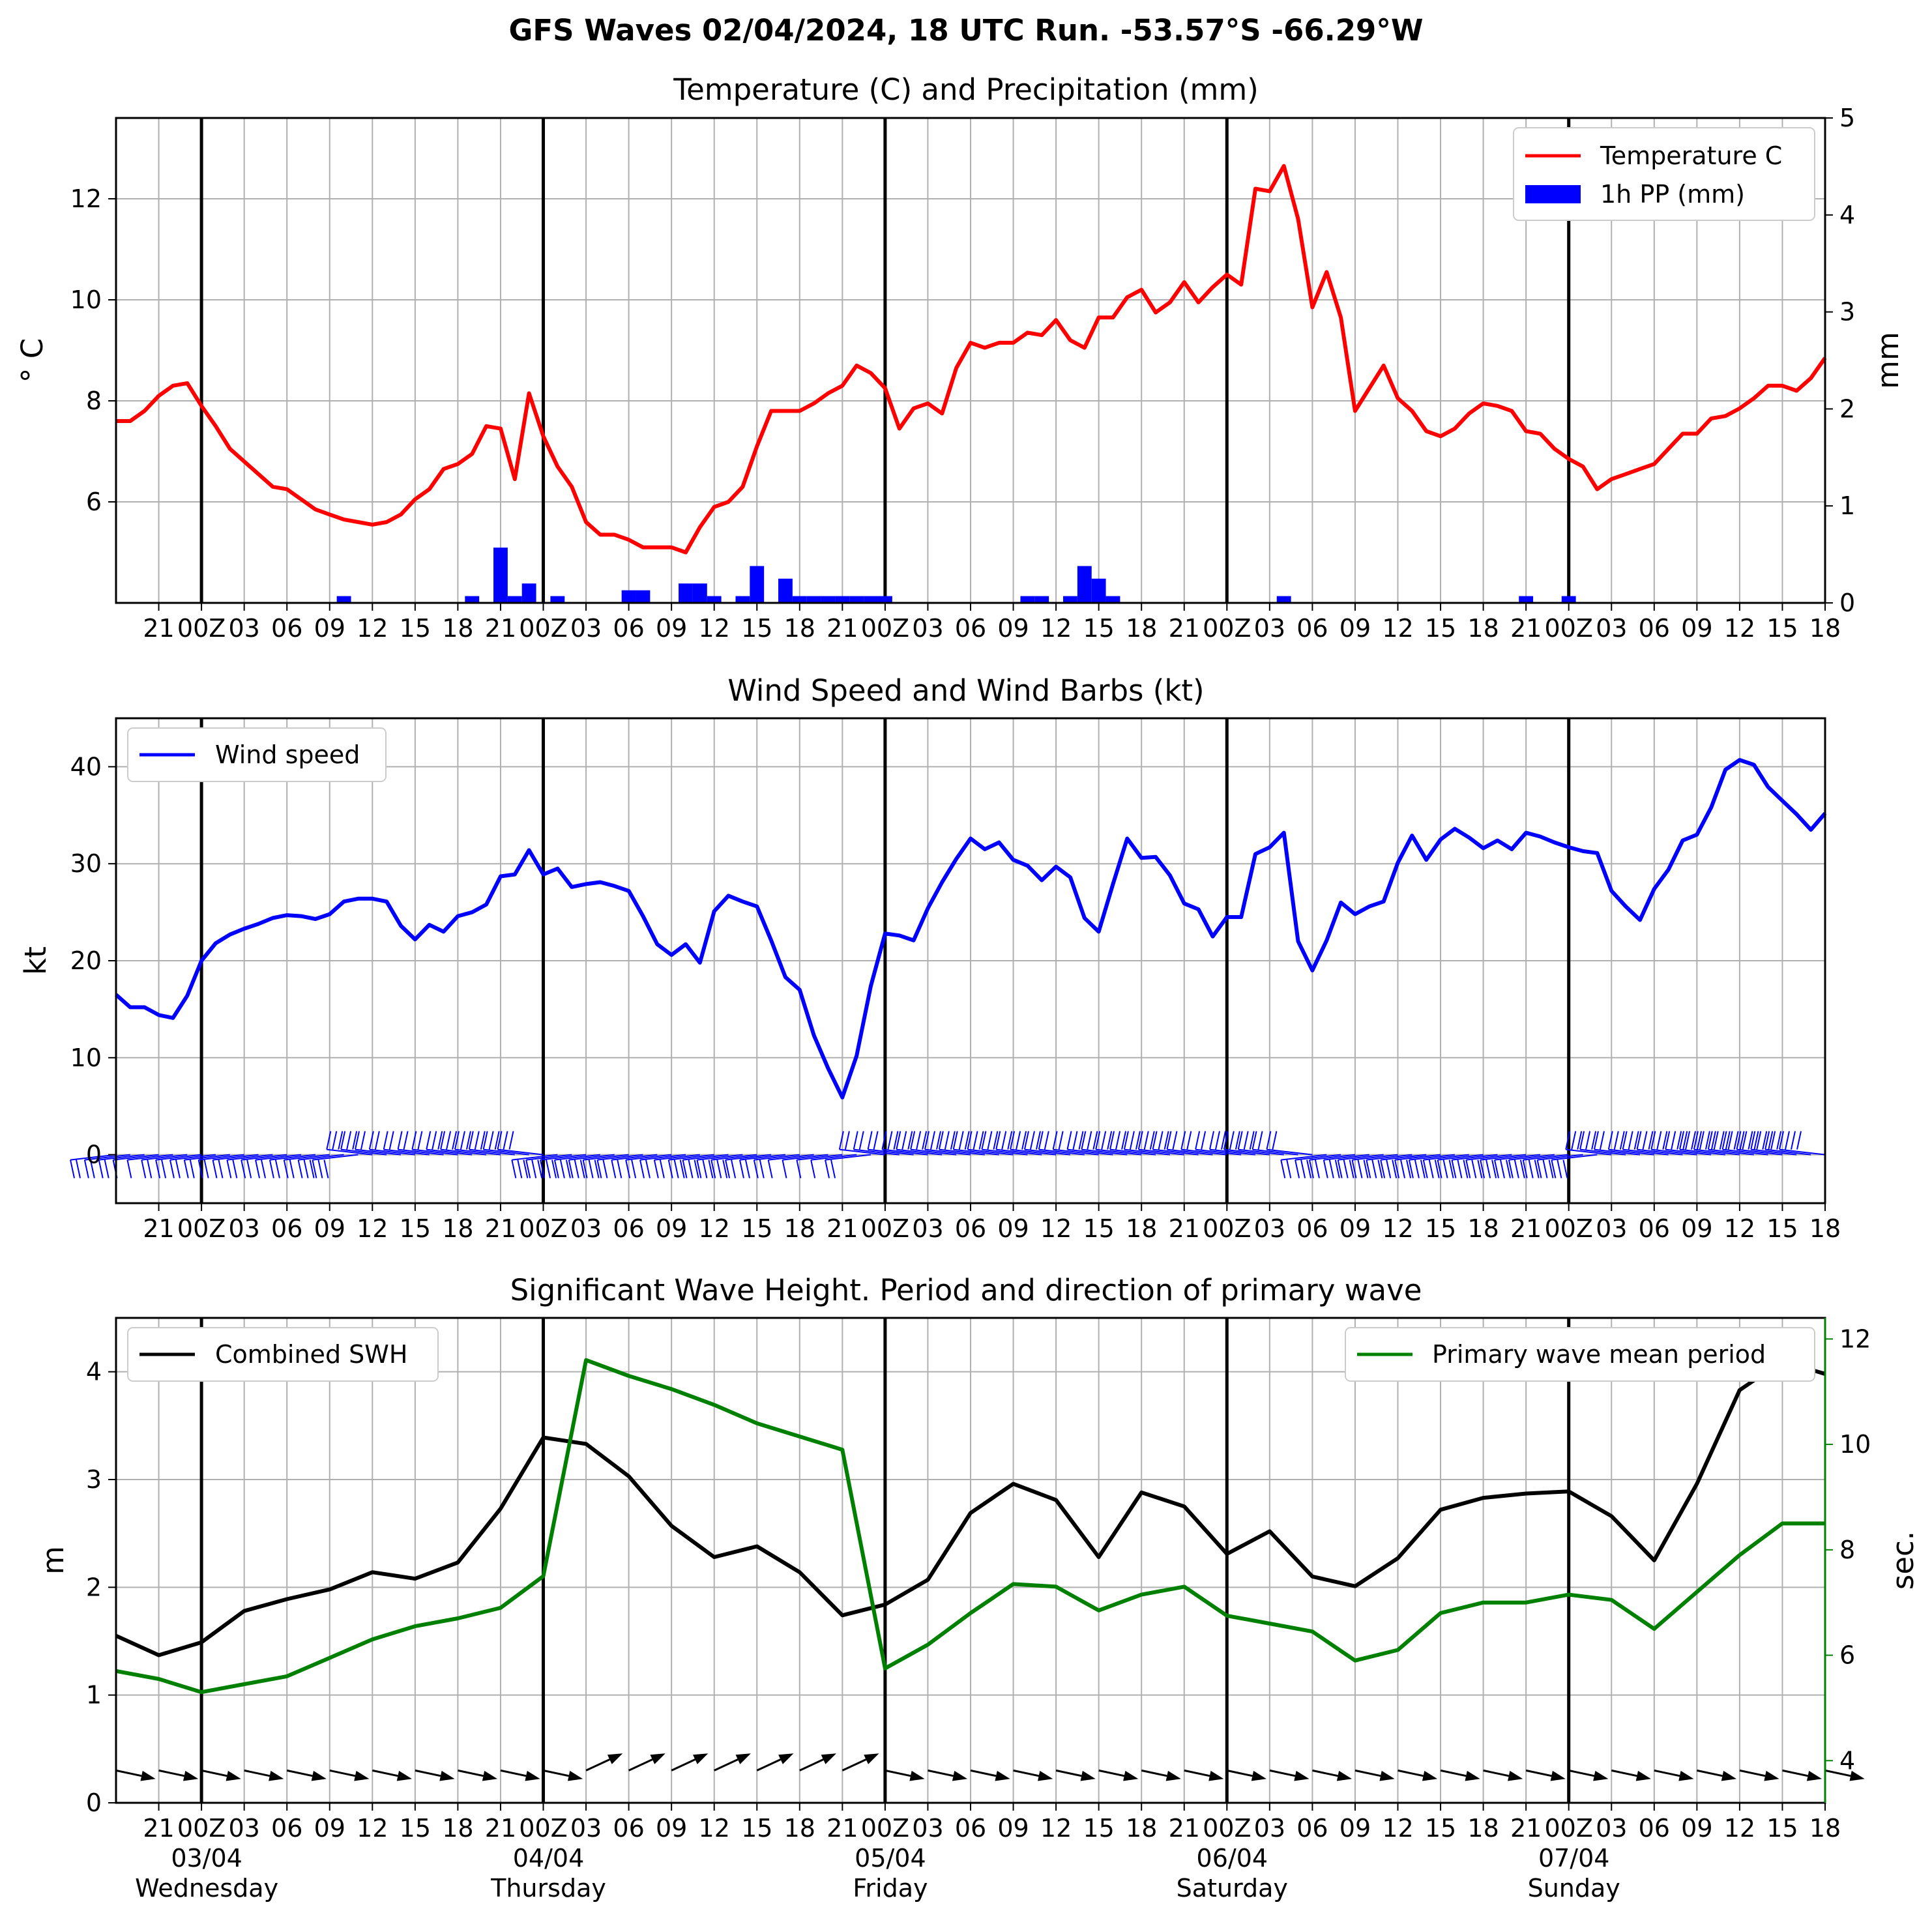 This screenshot has width=1932, height=1926. I want to click on x-tick-label: 18, so click(1825, 628).